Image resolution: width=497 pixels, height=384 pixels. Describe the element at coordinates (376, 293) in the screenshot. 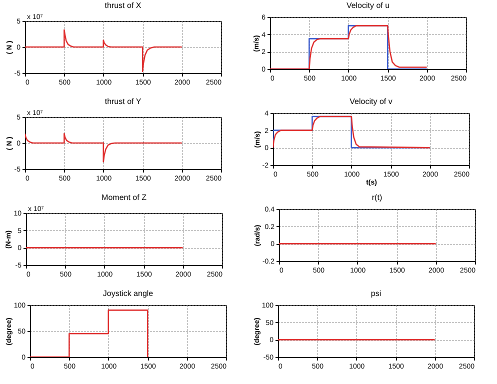

I see `chart-title: psi` at that location.